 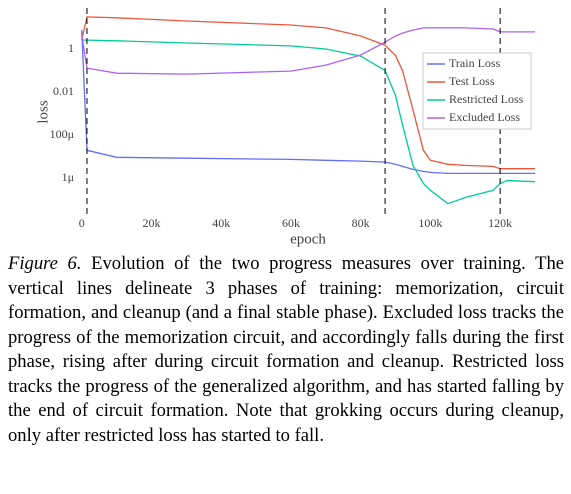 I want to click on x-tick-label: 120k, so click(x=500, y=223).